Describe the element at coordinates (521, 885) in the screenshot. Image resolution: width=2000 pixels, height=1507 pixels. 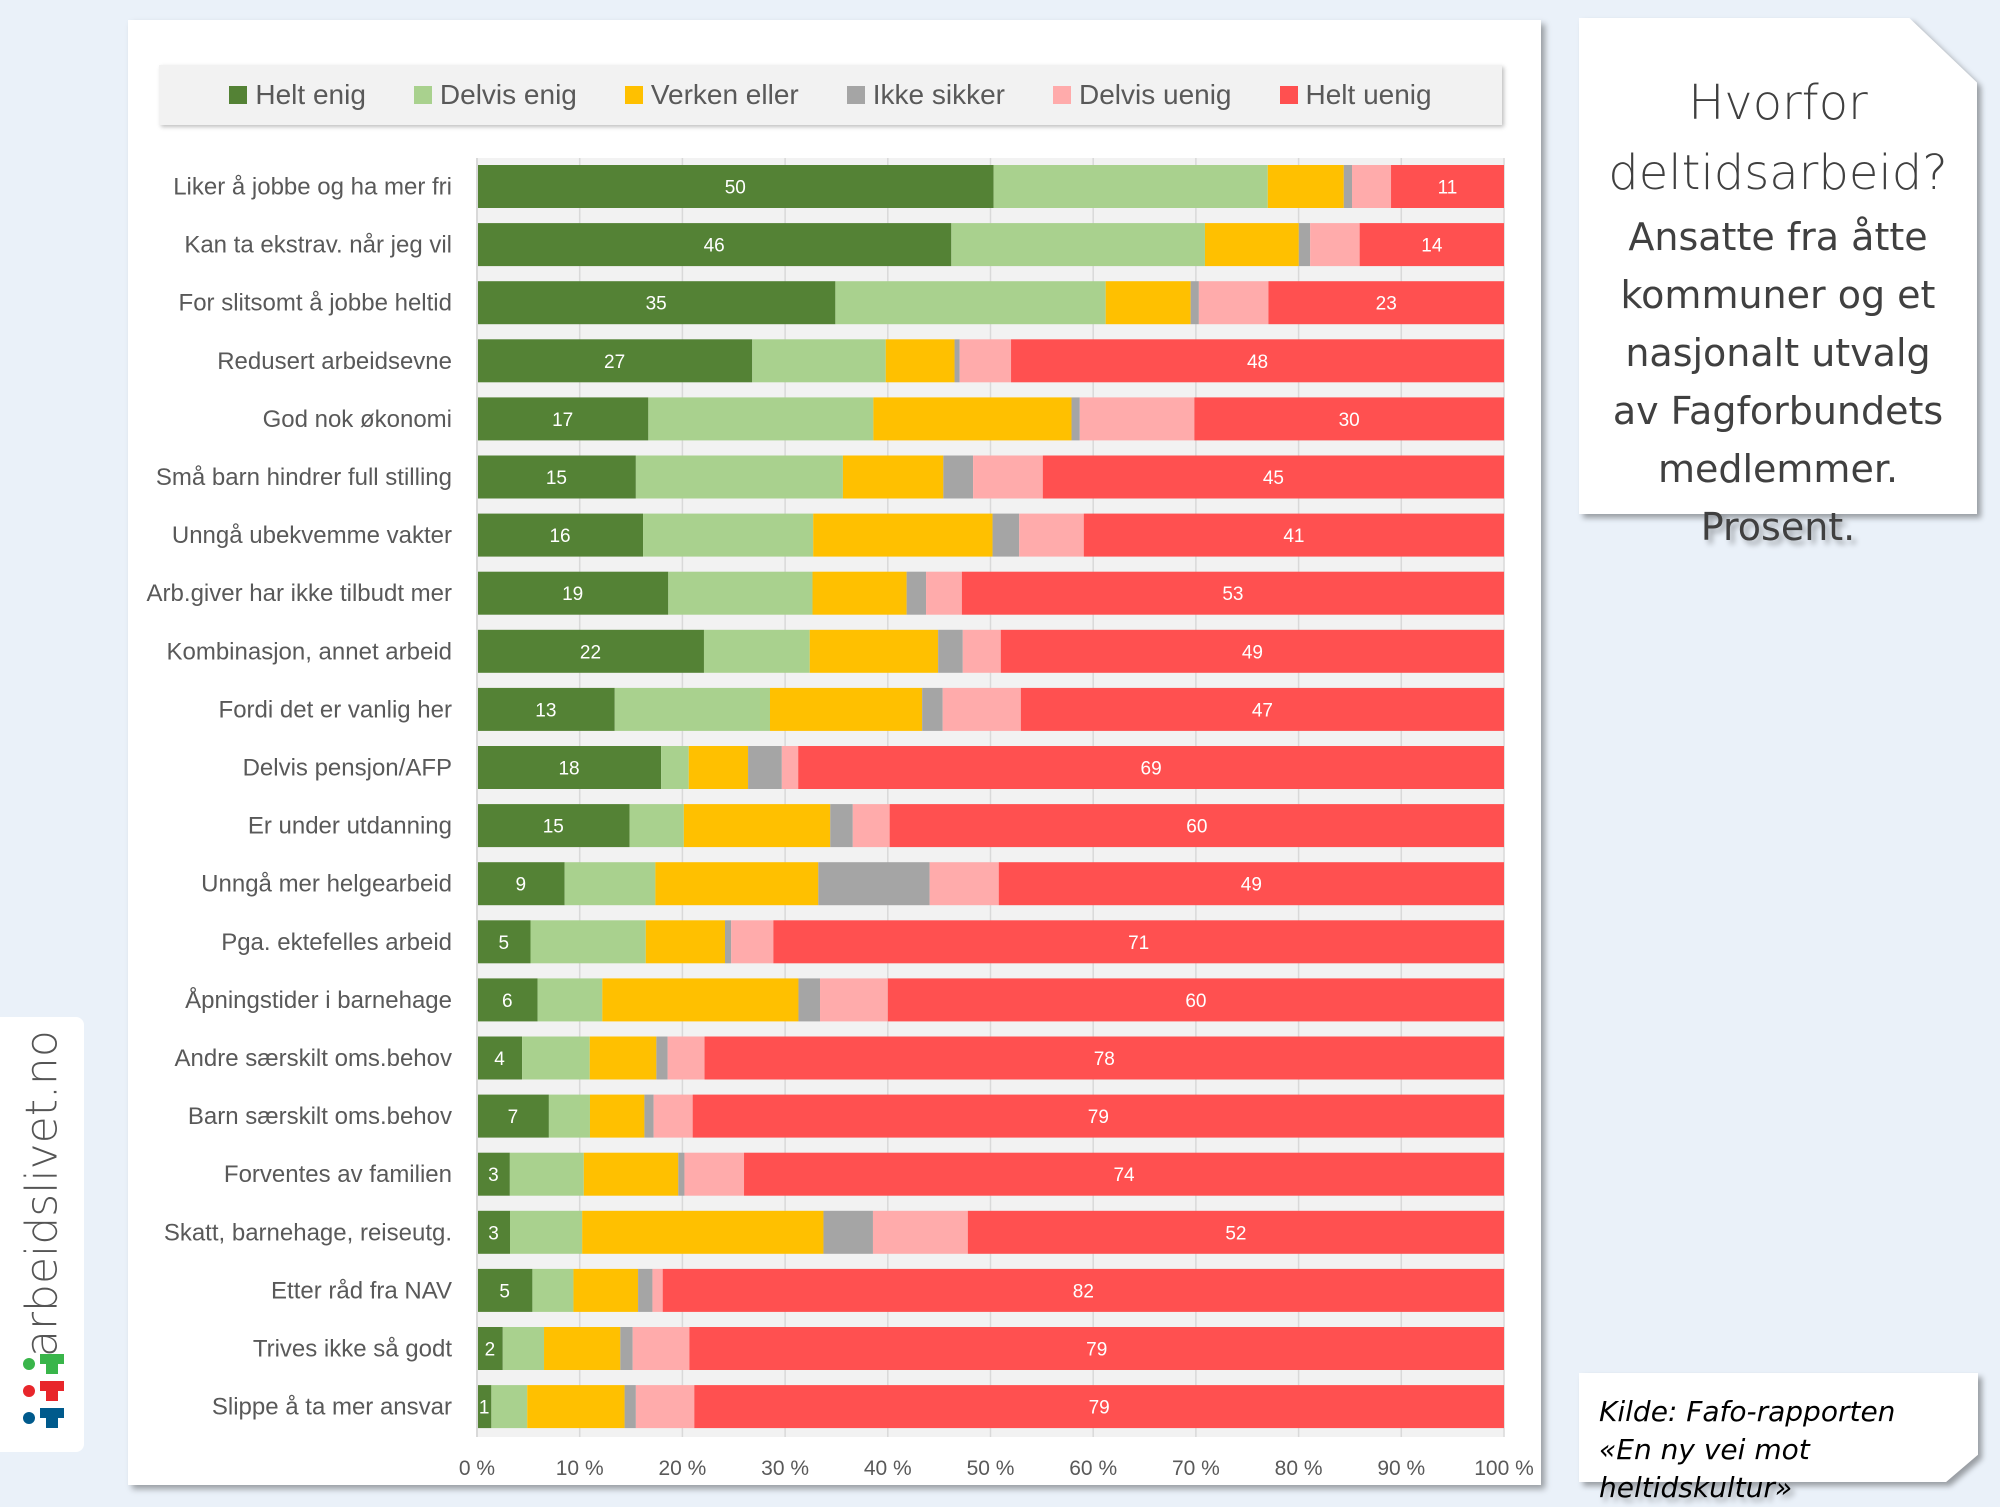
I see `data-label-helt-enig: 9` at that location.